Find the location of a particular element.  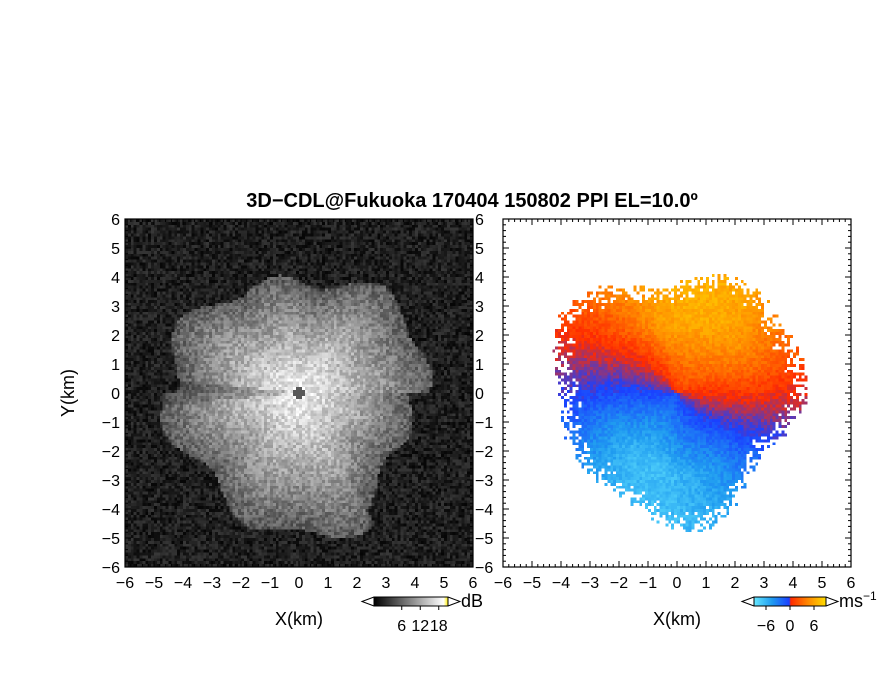

reflectivity-colorbar: 6 12 18 dB is located at coordinates (421, 613).